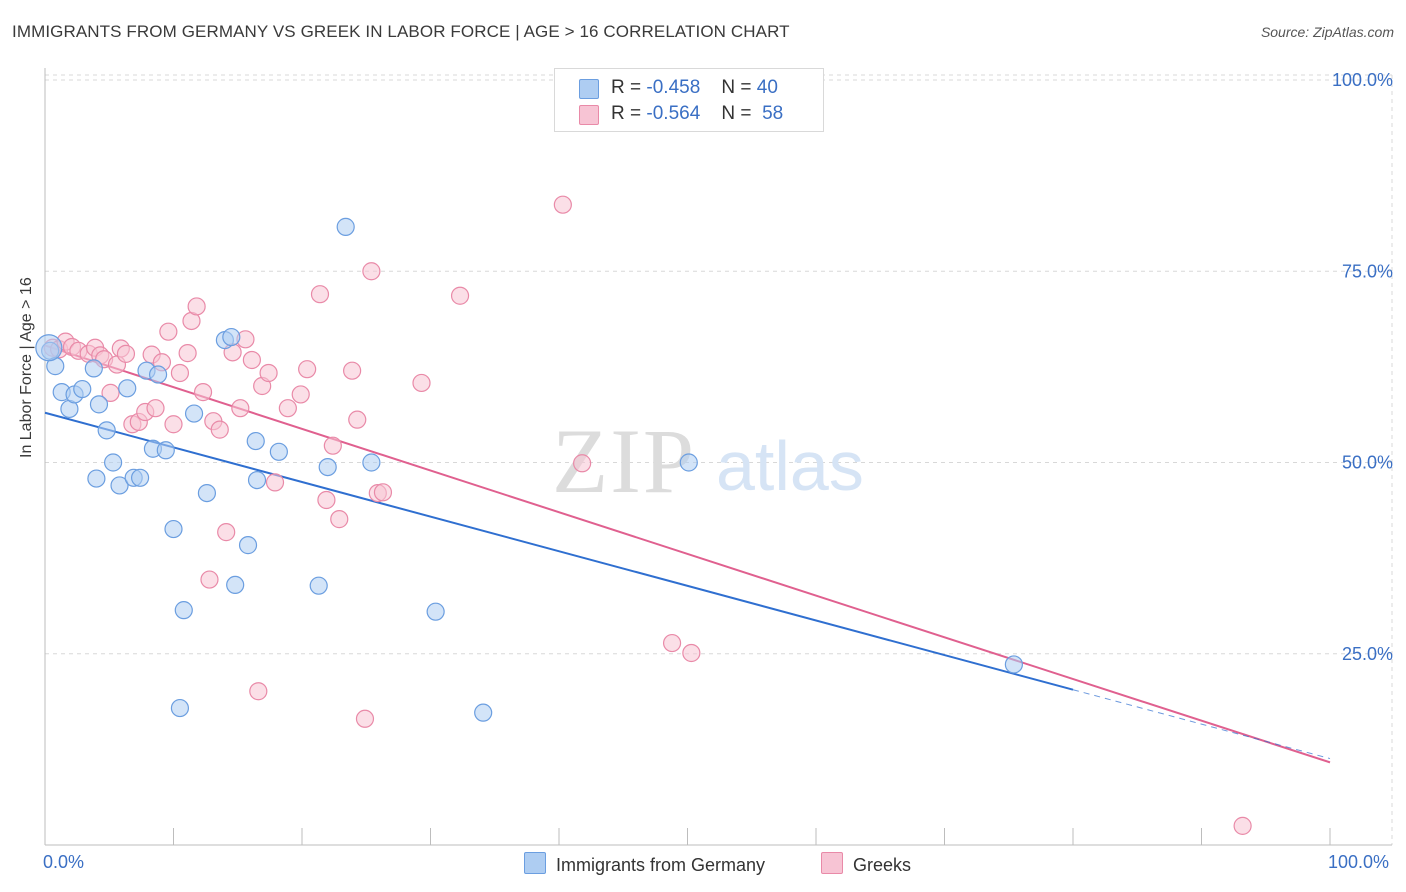 The image size is (1406, 892). Describe the element at coordinates (773, 113) in the screenshot. I see `legend-n-value: 58` at that location.